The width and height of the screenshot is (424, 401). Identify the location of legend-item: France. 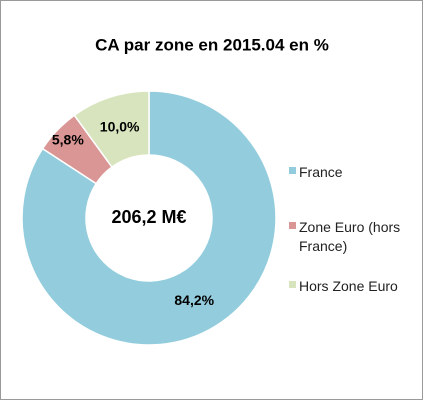
(355, 172).